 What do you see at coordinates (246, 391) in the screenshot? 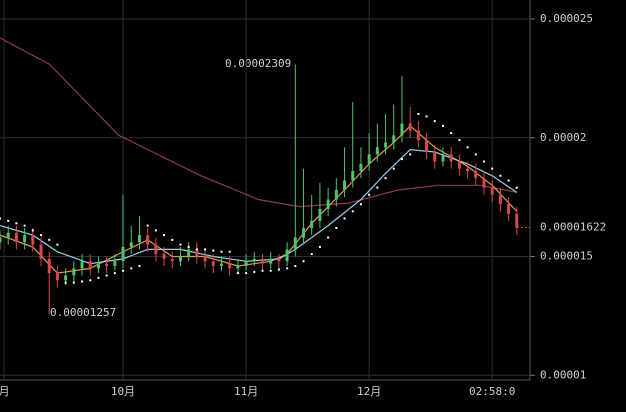
I see `x-tick-label: 11月` at bounding box center [246, 391].